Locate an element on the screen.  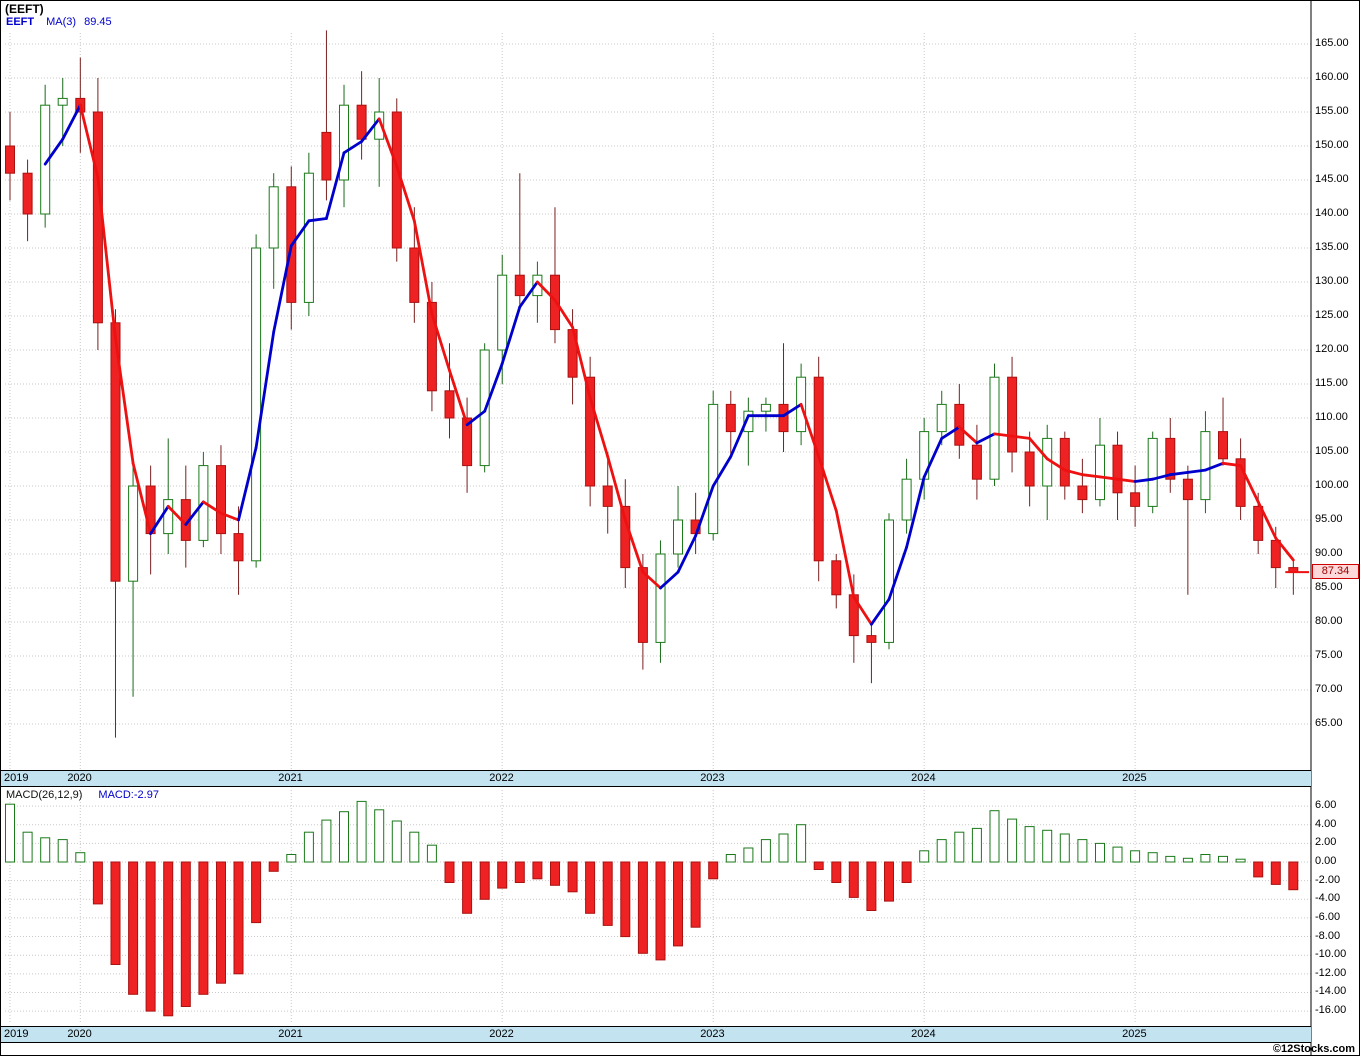
macd-axis-label: -4.00 is located at coordinates (1328, 898).